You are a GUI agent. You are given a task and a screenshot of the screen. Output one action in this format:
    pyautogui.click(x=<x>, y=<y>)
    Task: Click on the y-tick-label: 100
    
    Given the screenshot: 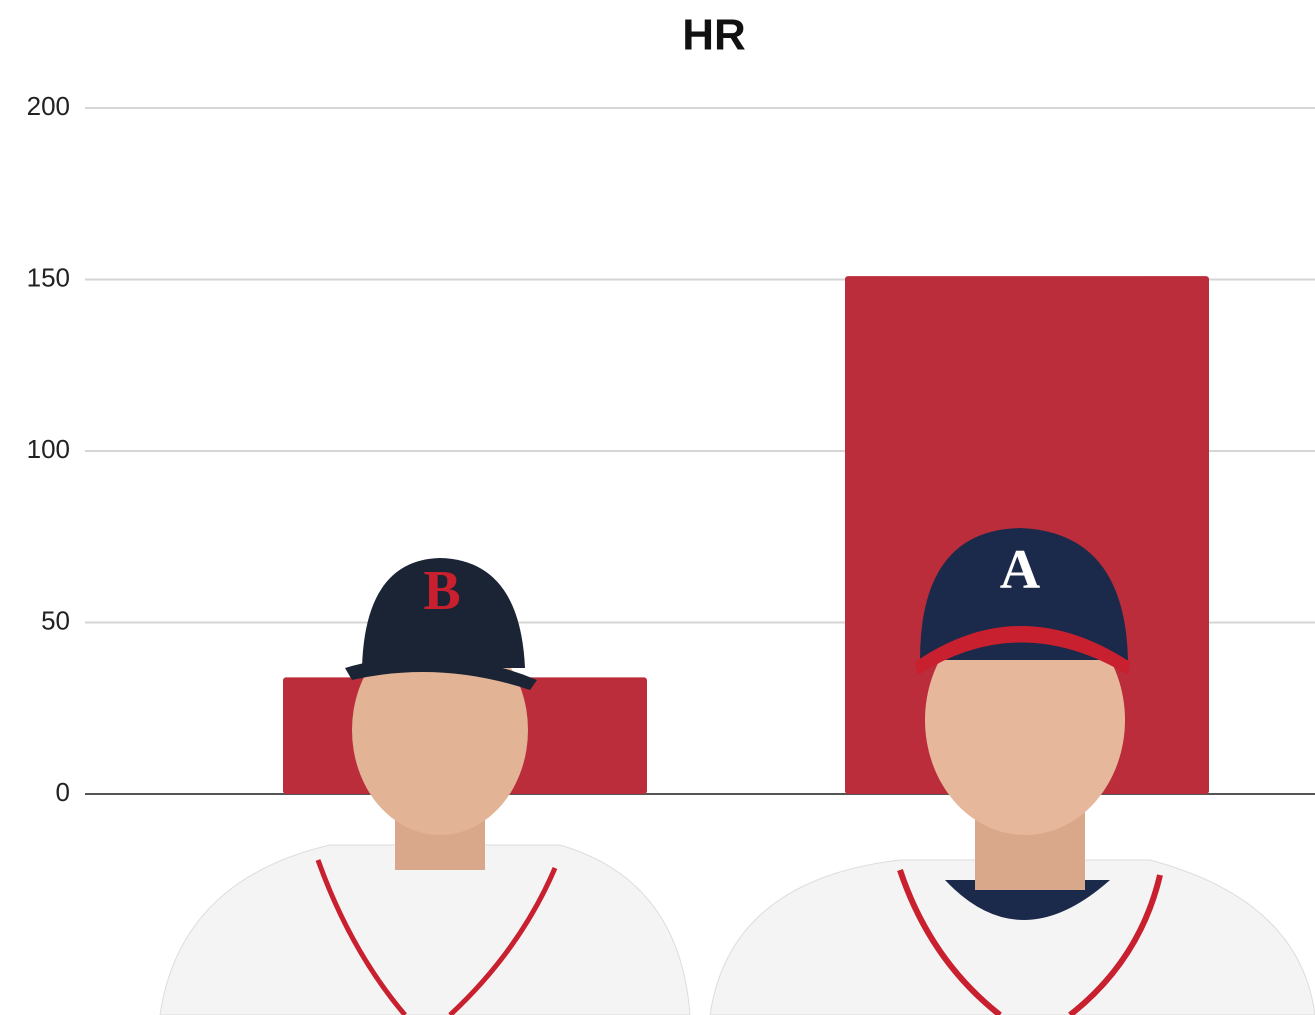 What is the action you would take?
    pyautogui.click(x=48, y=449)
    